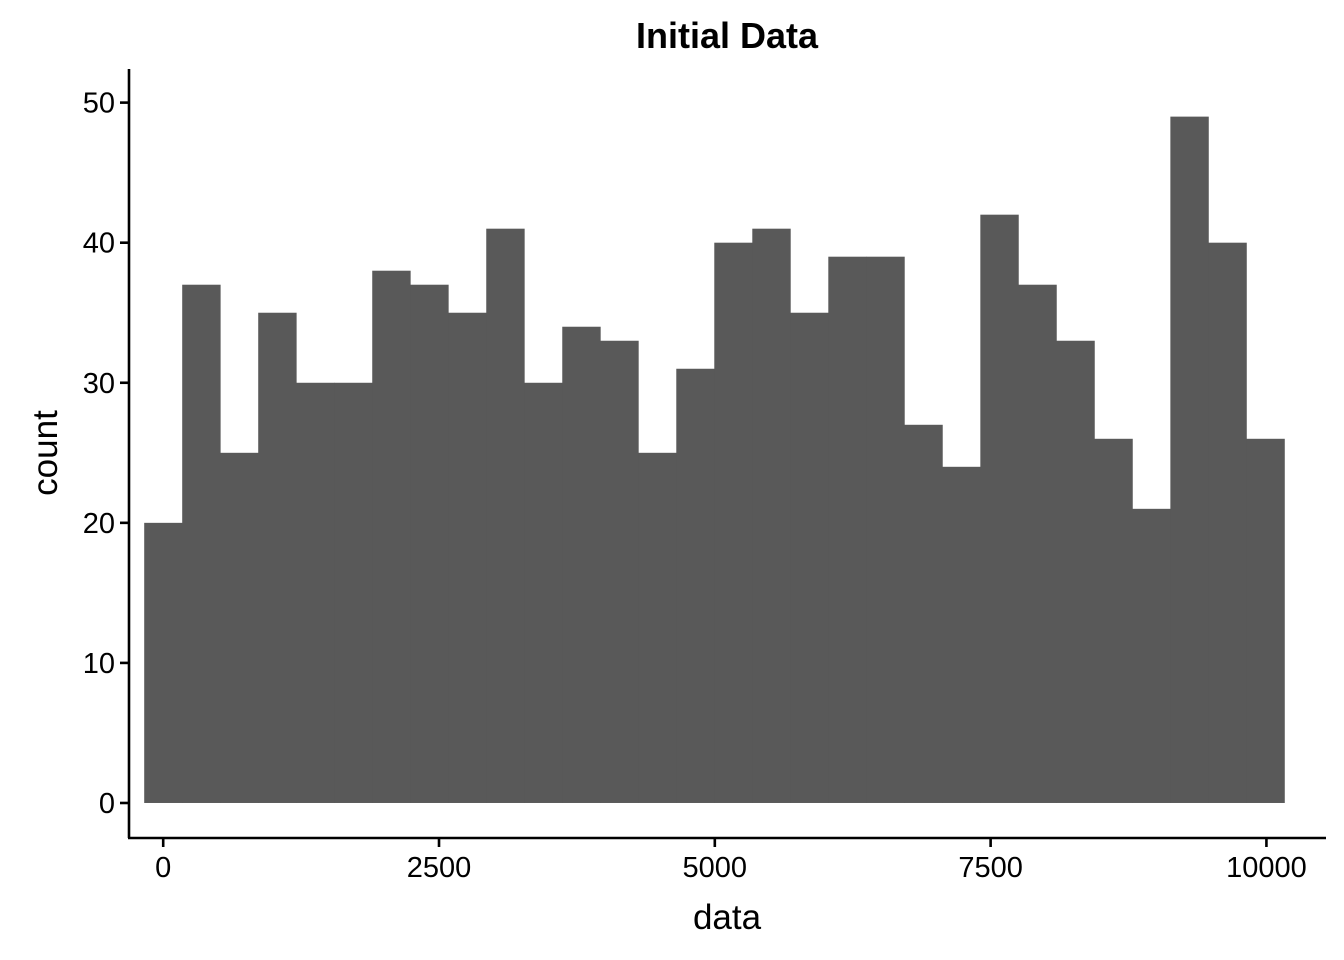  What do you see at coordinates (99, 384) in the screenshot?
I see `y-tick-label: 30` at bounding box center [99, 384].